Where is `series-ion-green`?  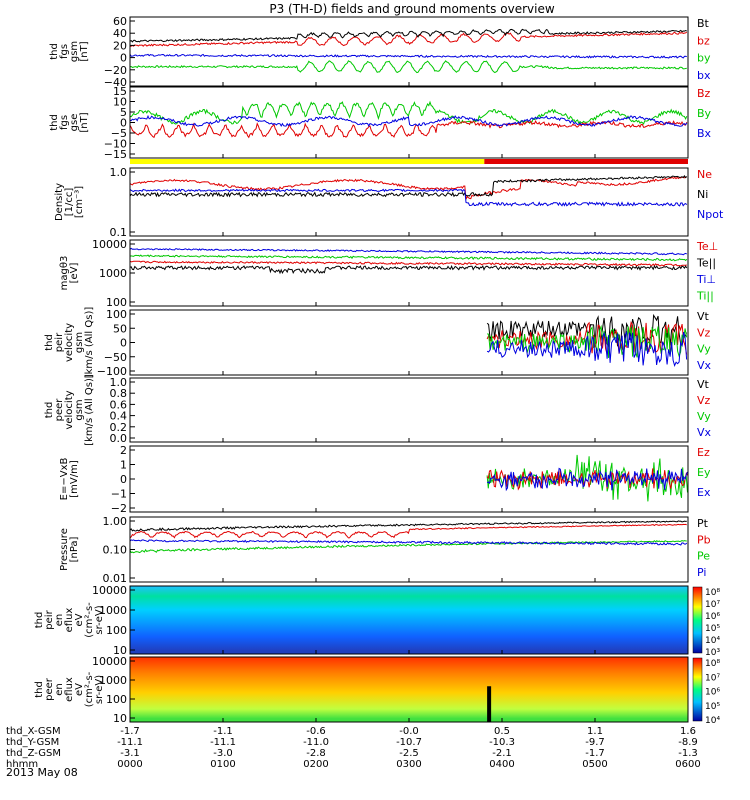
series-ion-green is located at coordinates (587, 341).